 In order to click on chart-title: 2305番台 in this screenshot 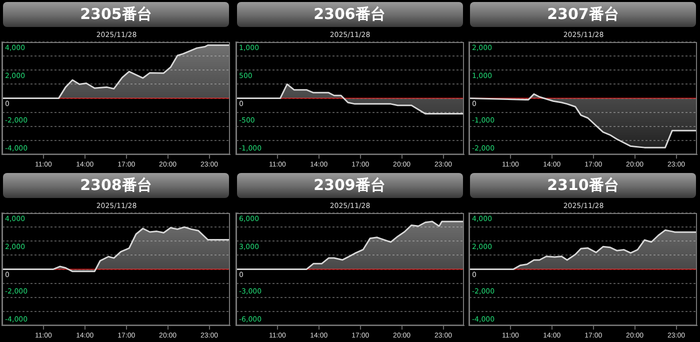, I will do `click(116, 14)`.